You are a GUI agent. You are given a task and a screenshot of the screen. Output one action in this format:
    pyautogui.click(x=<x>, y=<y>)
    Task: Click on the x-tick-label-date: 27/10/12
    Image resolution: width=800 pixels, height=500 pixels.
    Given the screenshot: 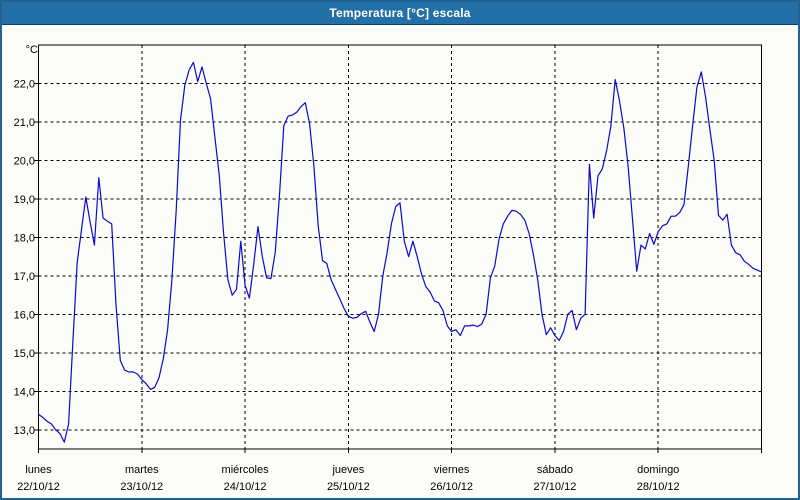 What is the action you would take?
    pyautogui.click(x=555, y=487)
    